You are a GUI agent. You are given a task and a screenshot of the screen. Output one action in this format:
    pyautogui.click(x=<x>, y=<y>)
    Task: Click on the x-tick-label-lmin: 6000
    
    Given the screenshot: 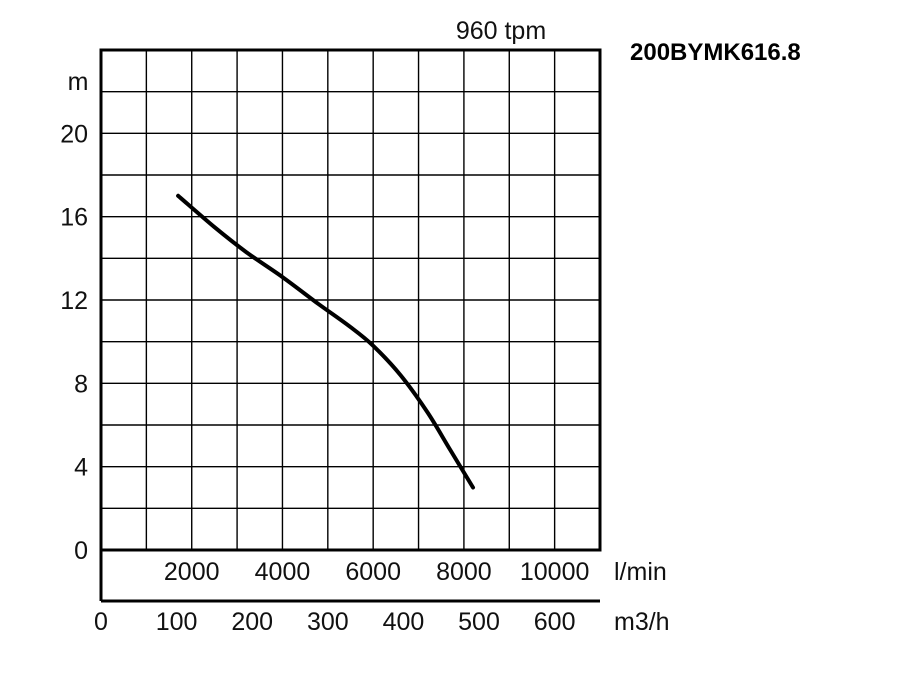 What is the action you would take?
    pyautogui.click(x=373, y=572)
    